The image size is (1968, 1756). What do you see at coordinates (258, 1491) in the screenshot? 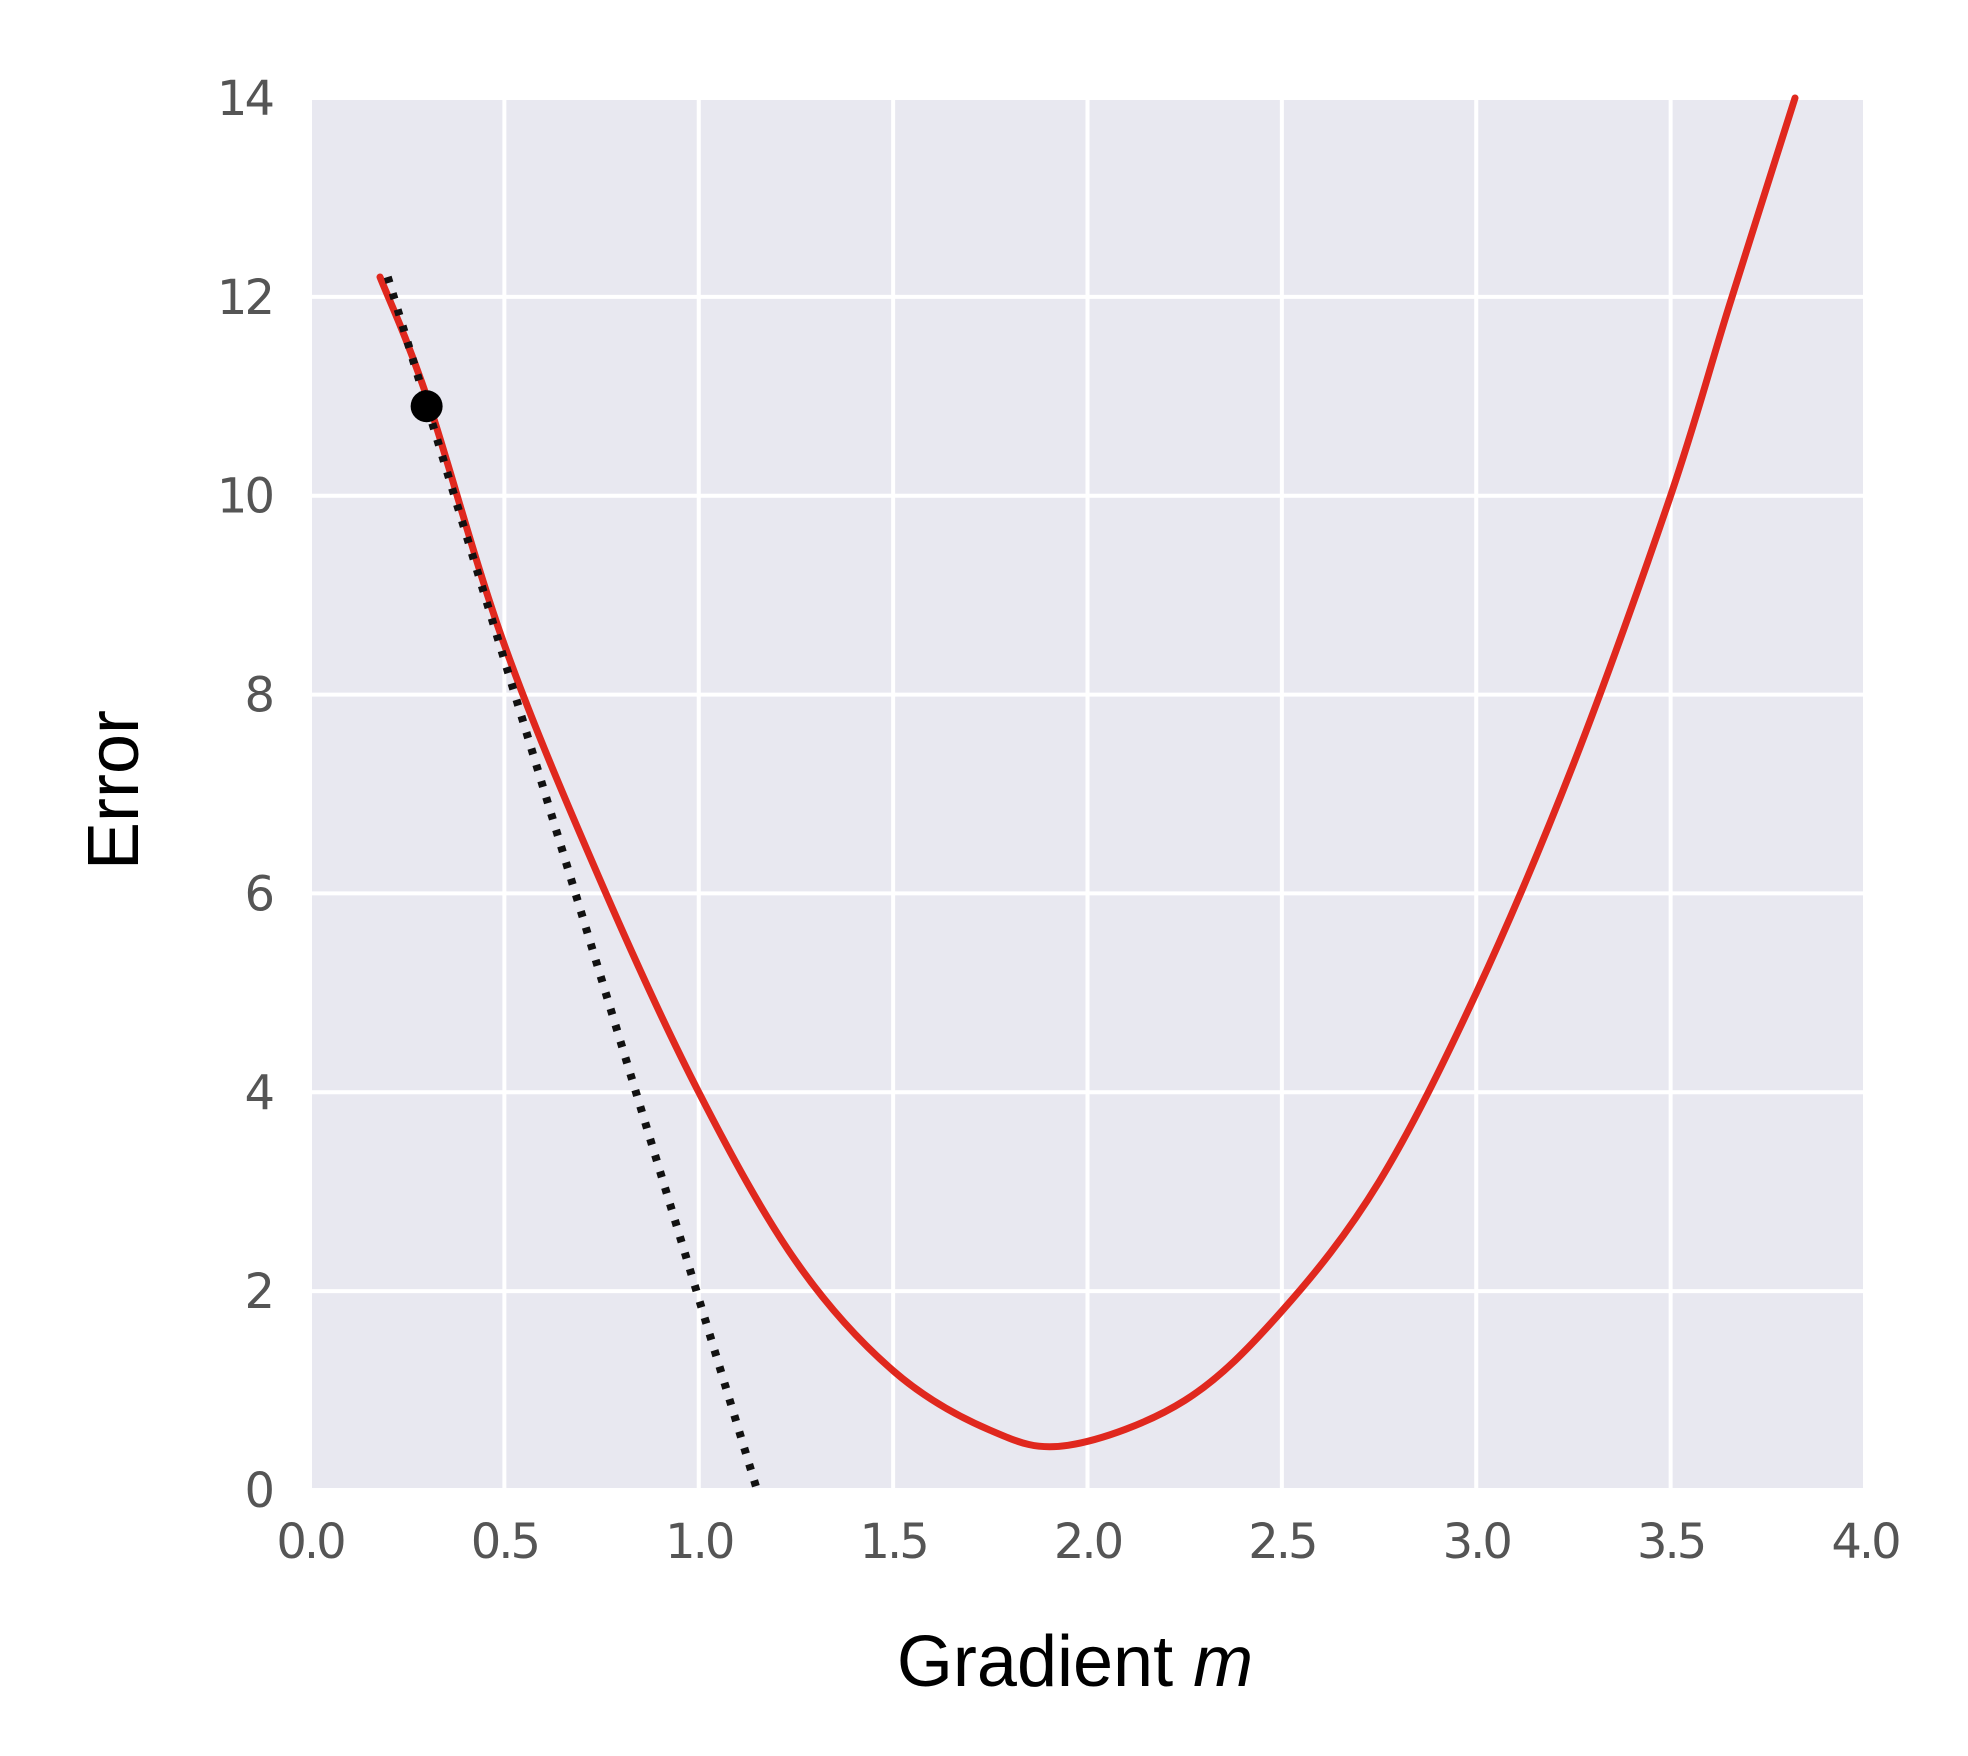
I see `y-tick-label: 0` at bounding box center [258, 1491].